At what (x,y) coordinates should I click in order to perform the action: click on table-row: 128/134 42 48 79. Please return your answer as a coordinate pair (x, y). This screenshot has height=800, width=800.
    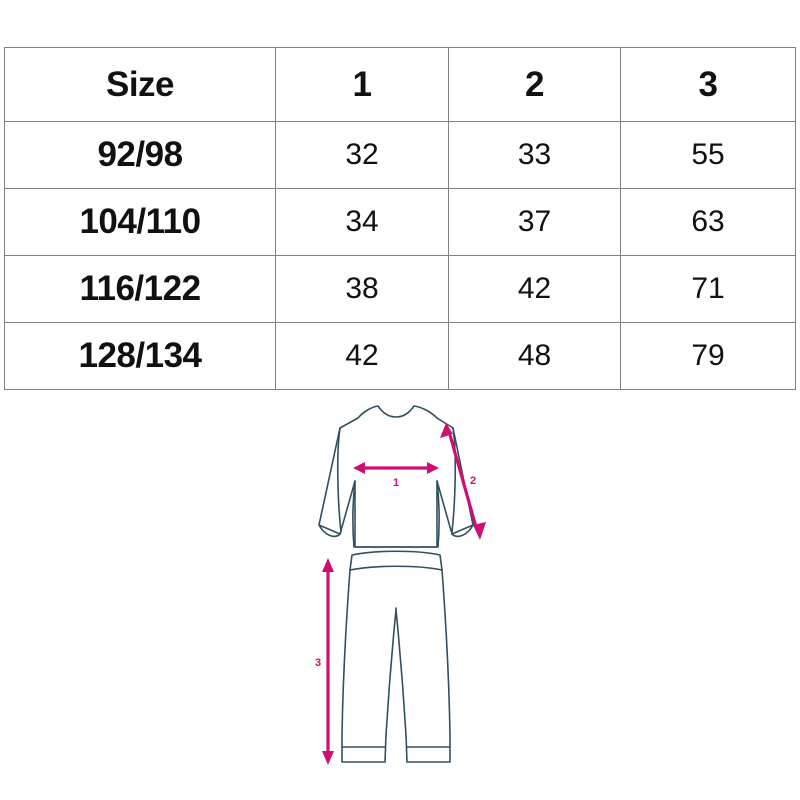
    Looking at the image, I should click on (400, 356).